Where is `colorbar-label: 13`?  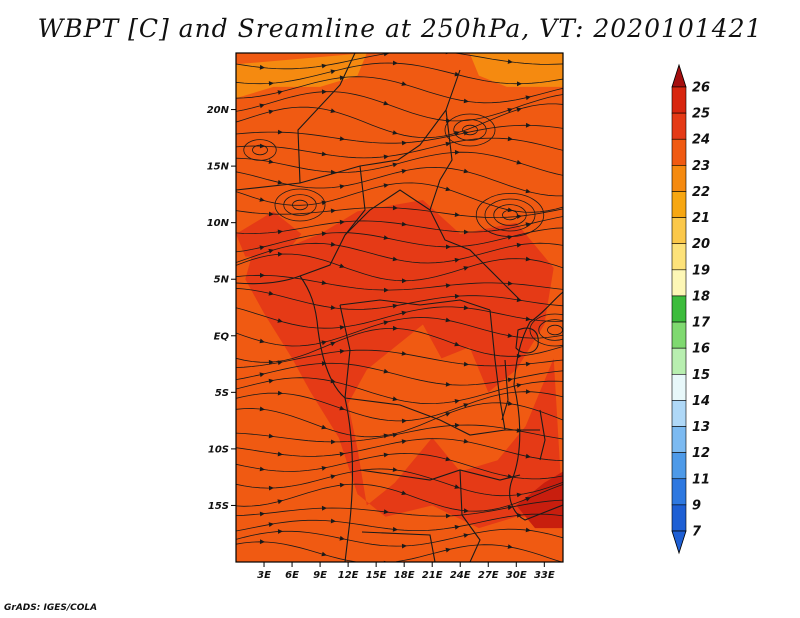 colorbar-label: 13 is located at coordinates (701, 427).